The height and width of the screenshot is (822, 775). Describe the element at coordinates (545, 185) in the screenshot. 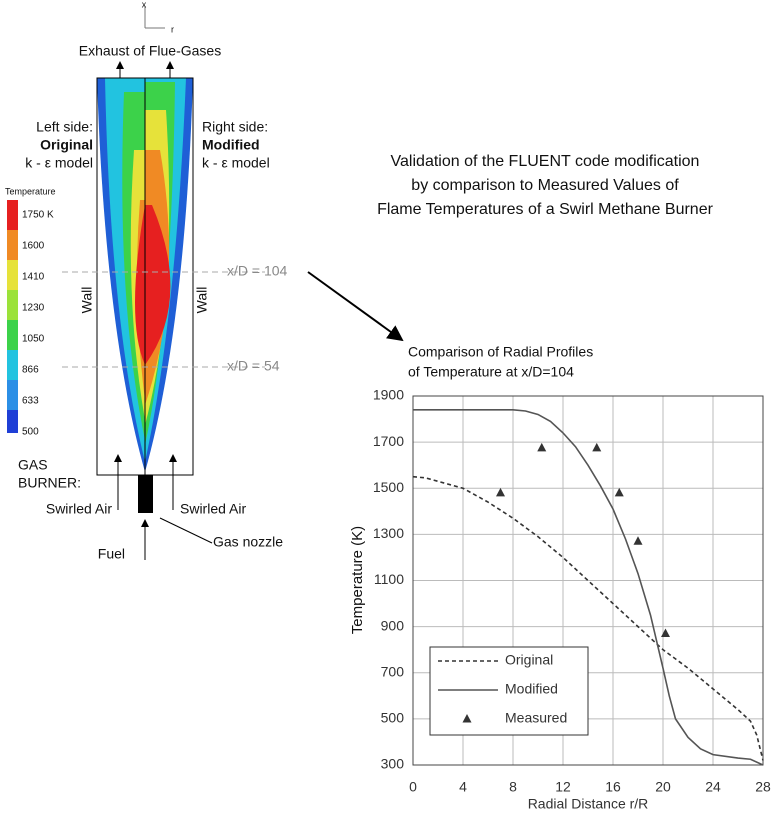

I see `caption: by comparison to Measured Values of` at that location.